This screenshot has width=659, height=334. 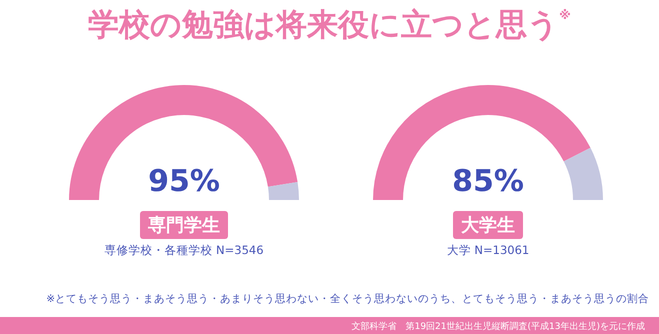 What do you see at coordinates (184, 225) in the screenshot?
I see `text: 専門学生` at bounding box center [184, 225].